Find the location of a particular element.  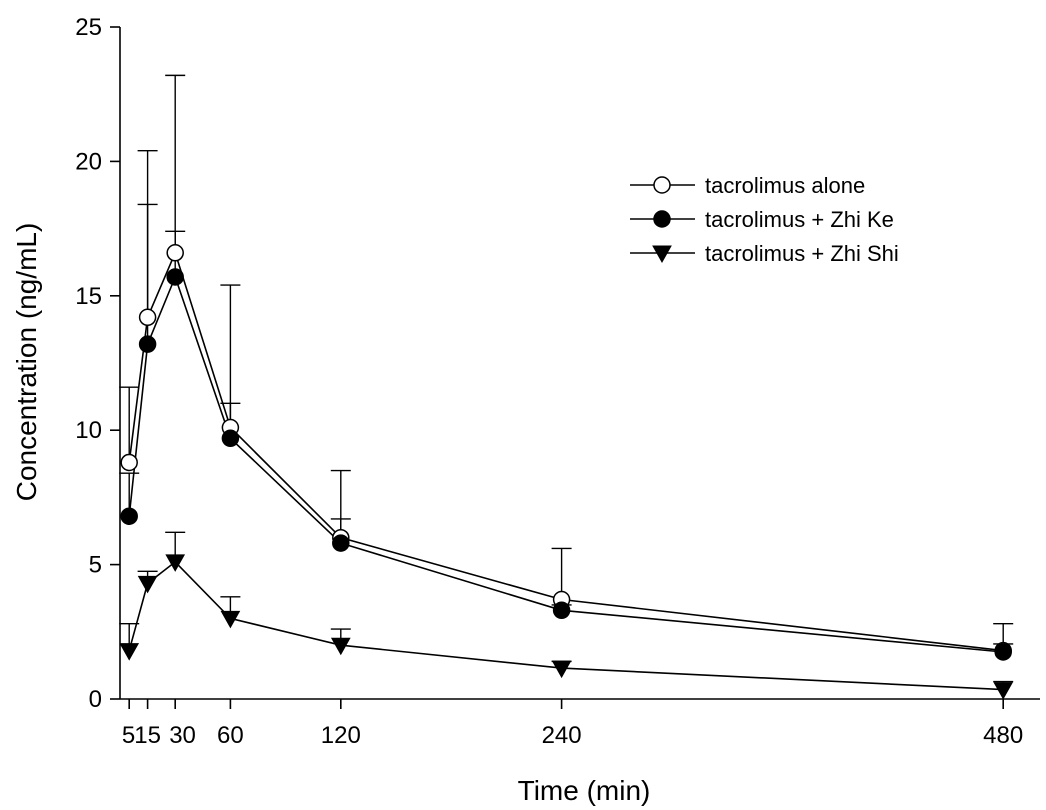

legend-label: tacrolimus alone is located at coordinates (785, 185).